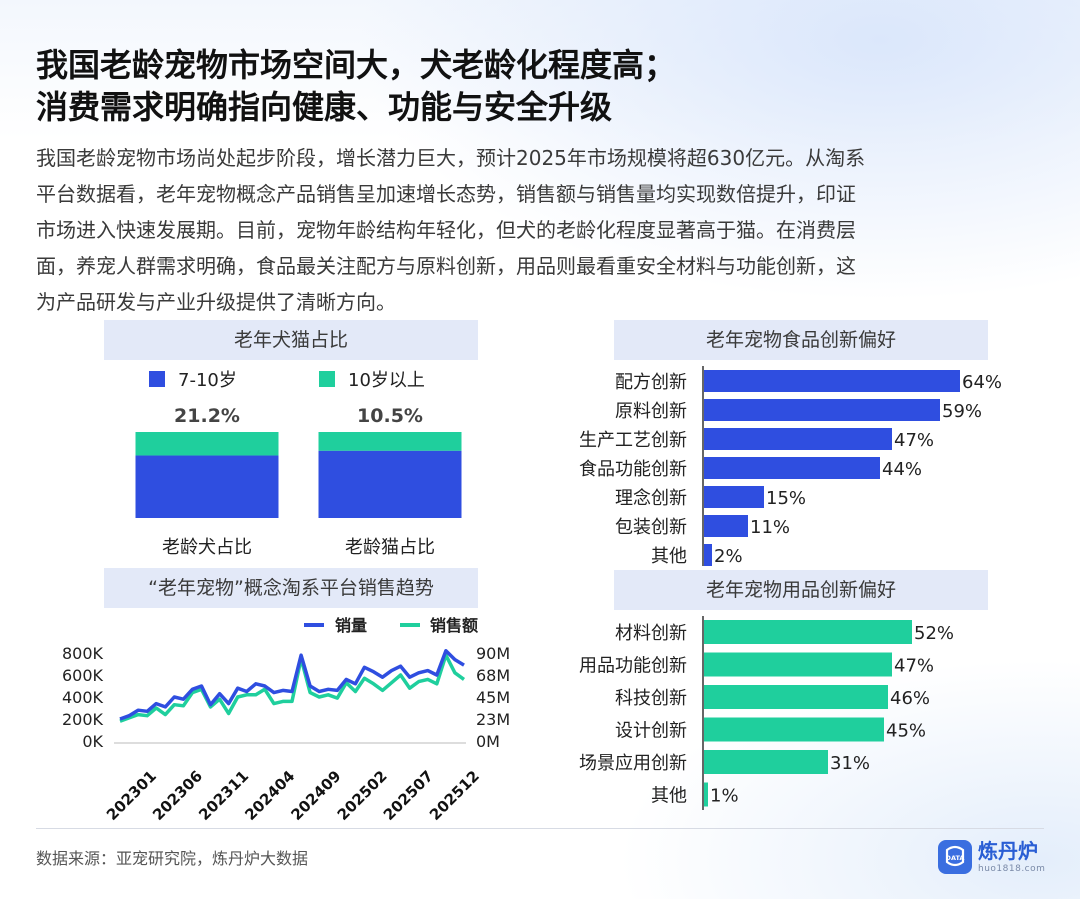 The image size is (1080, 899). I want to click on x-tick-label: 202512, so click(454, 795).